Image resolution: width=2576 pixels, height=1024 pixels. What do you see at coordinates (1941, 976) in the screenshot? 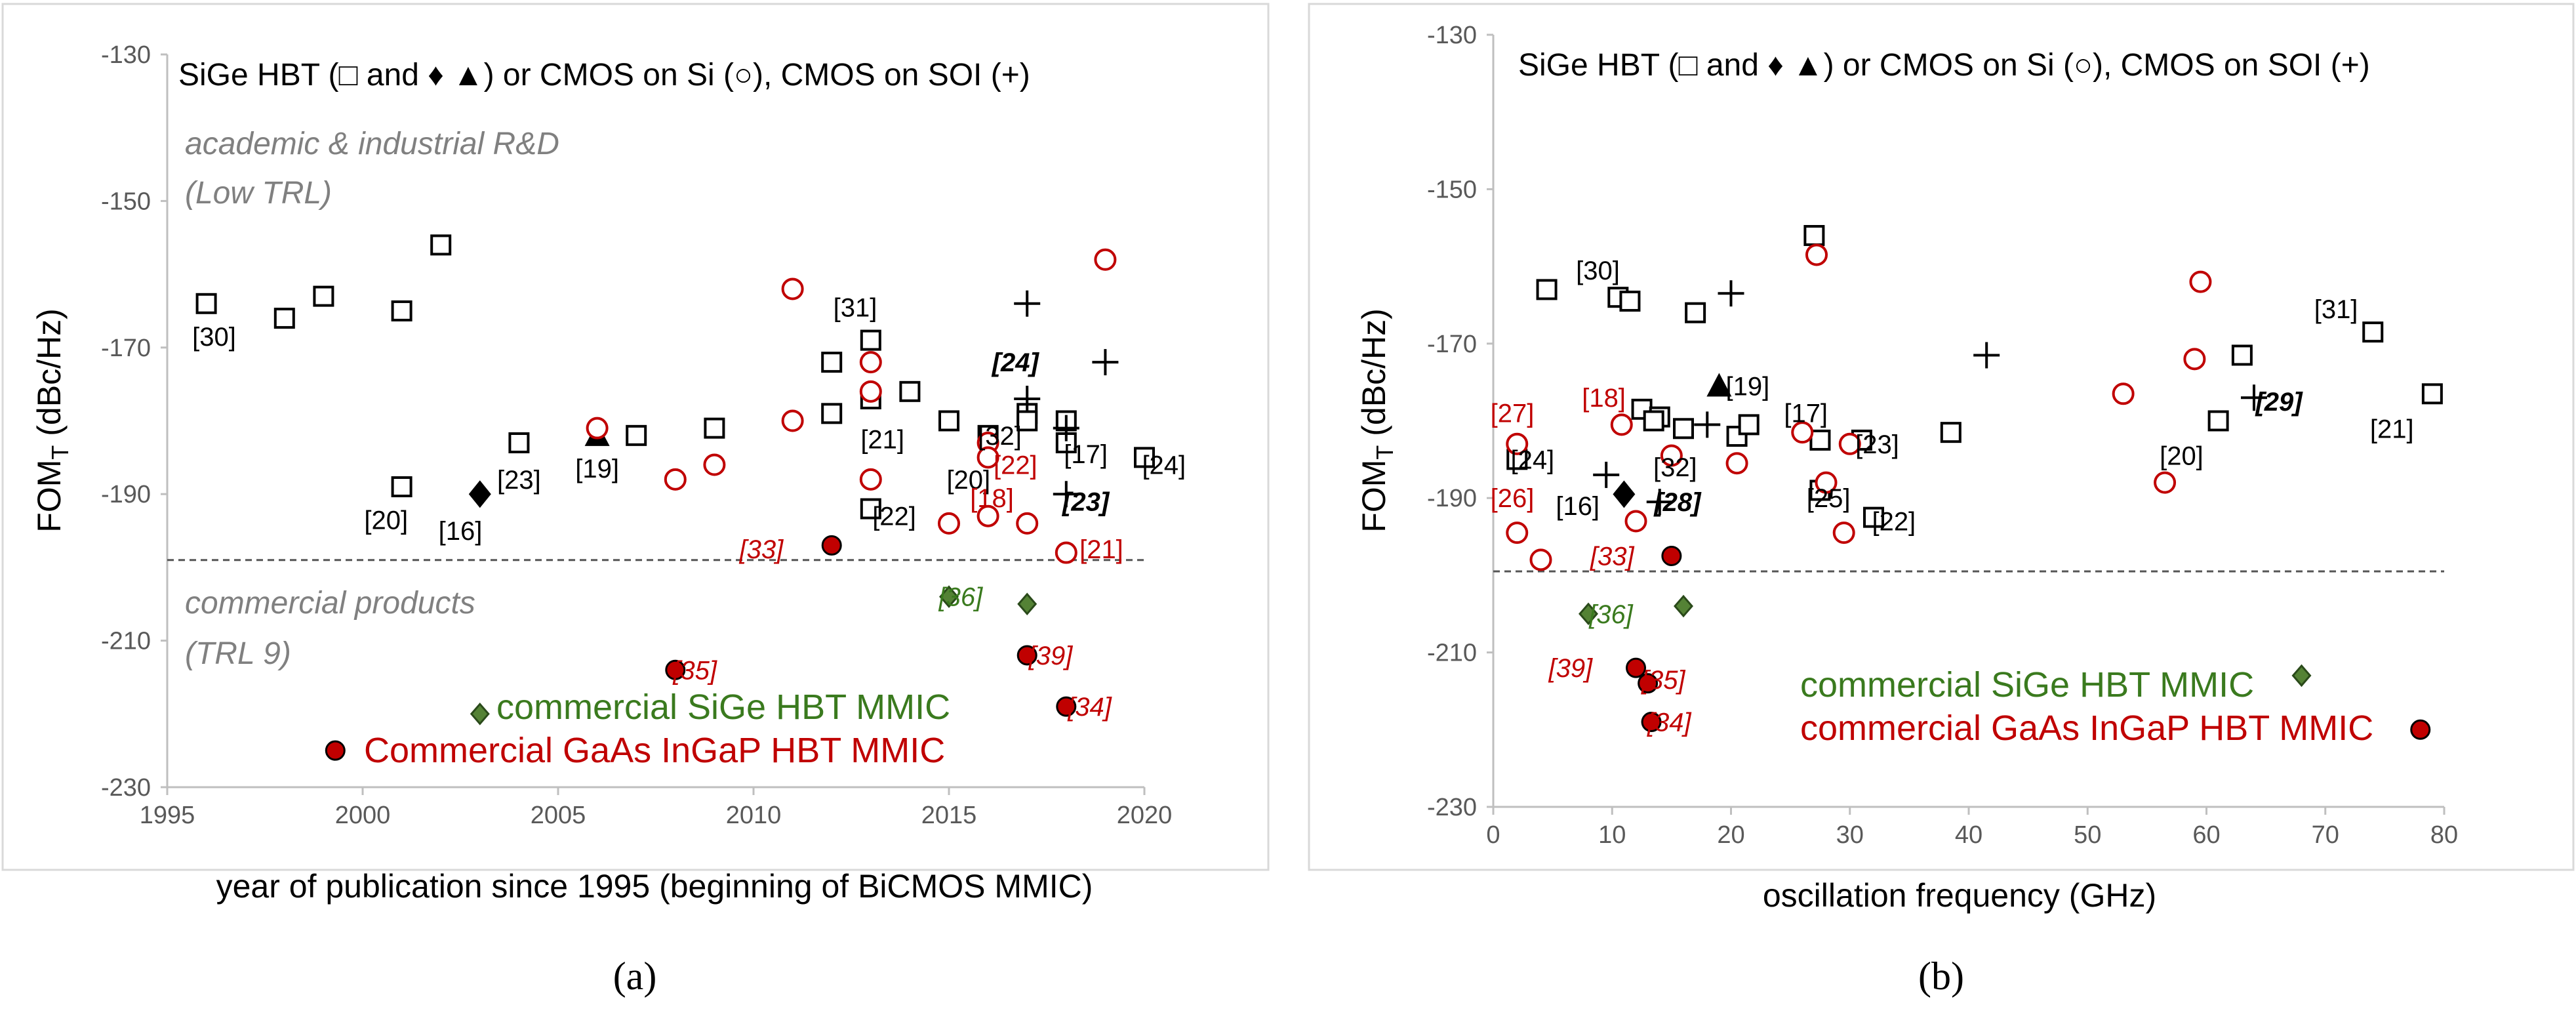
I see `panel-b-label: (b)` at bounding box center [1941, 976].